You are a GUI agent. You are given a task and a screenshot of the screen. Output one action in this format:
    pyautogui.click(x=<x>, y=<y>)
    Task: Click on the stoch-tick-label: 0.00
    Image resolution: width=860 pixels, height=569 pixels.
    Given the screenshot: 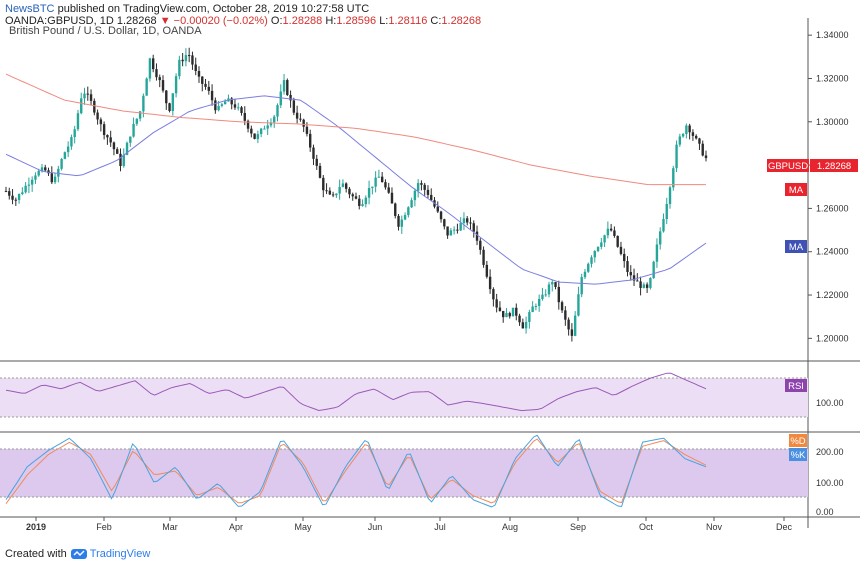 What is the action you would take?
    pyautogui.click(x=825, y=512)
    